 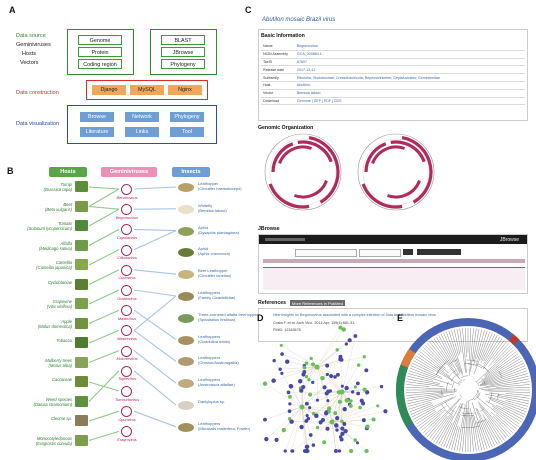 What do you see at coordinates (216, 385) in the screenshot?
I see `insect-scientific-name: (Austroasca alfalfae)` at bounding box center [216, 385].